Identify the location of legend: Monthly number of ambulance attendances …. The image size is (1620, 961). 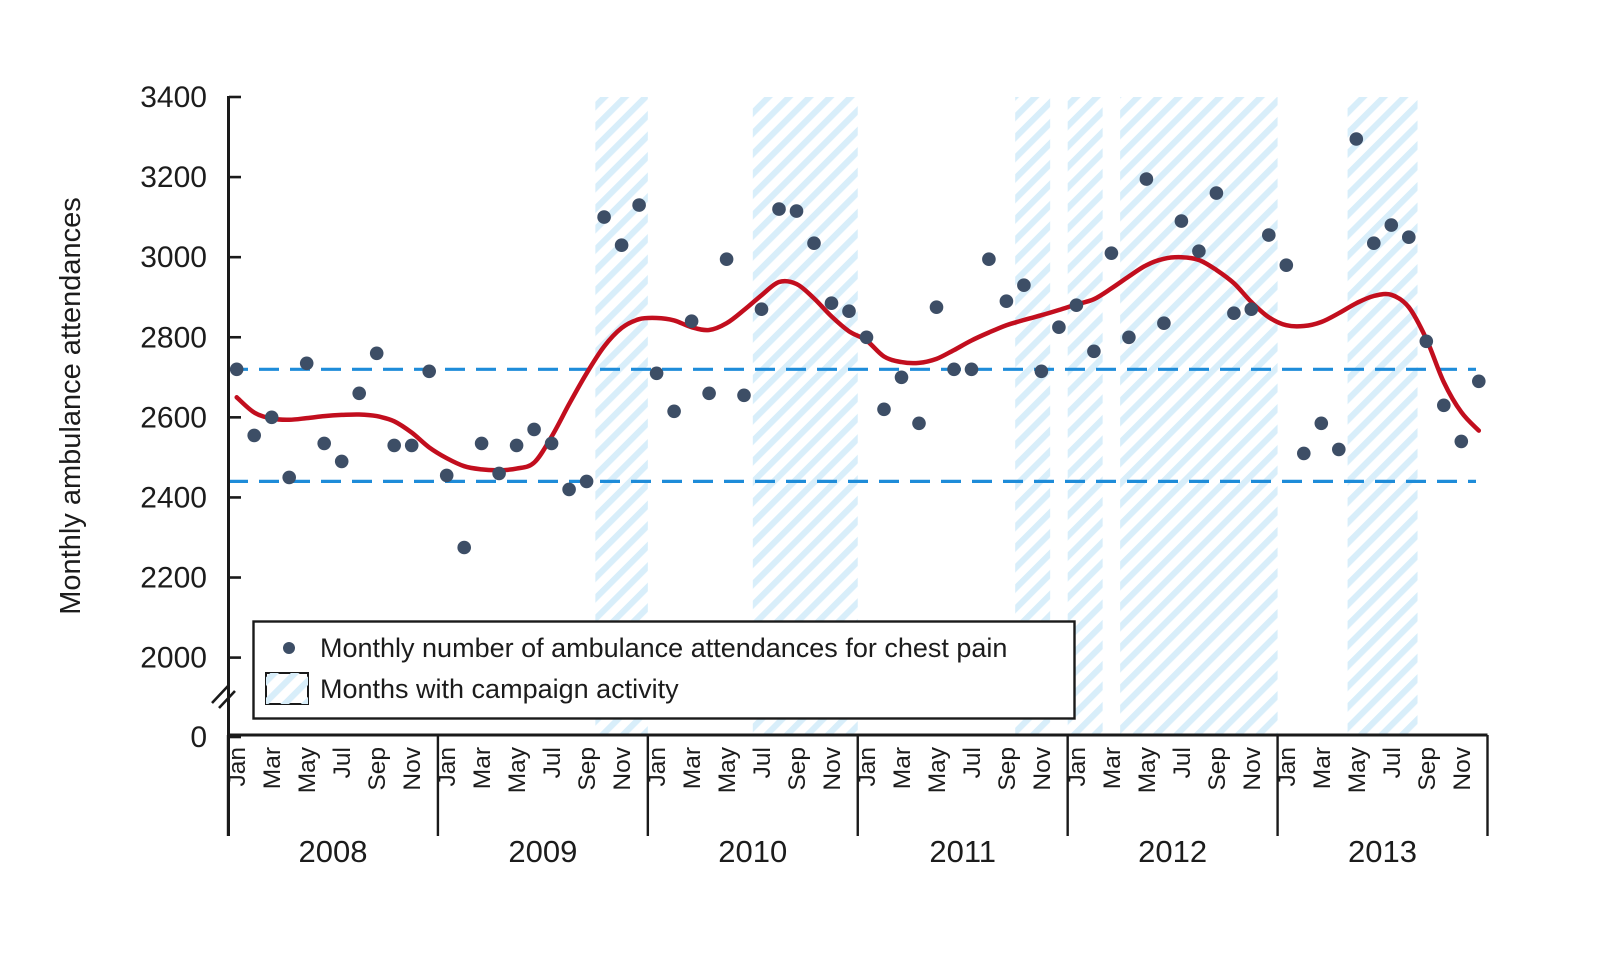
(664, 670).